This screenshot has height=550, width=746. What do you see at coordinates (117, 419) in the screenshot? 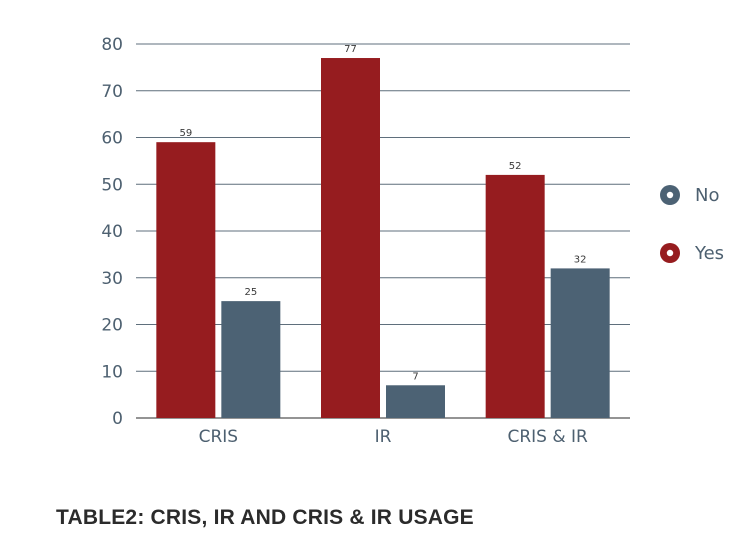
I see `y-tick-label: 0` at bounding box center [117, 419].